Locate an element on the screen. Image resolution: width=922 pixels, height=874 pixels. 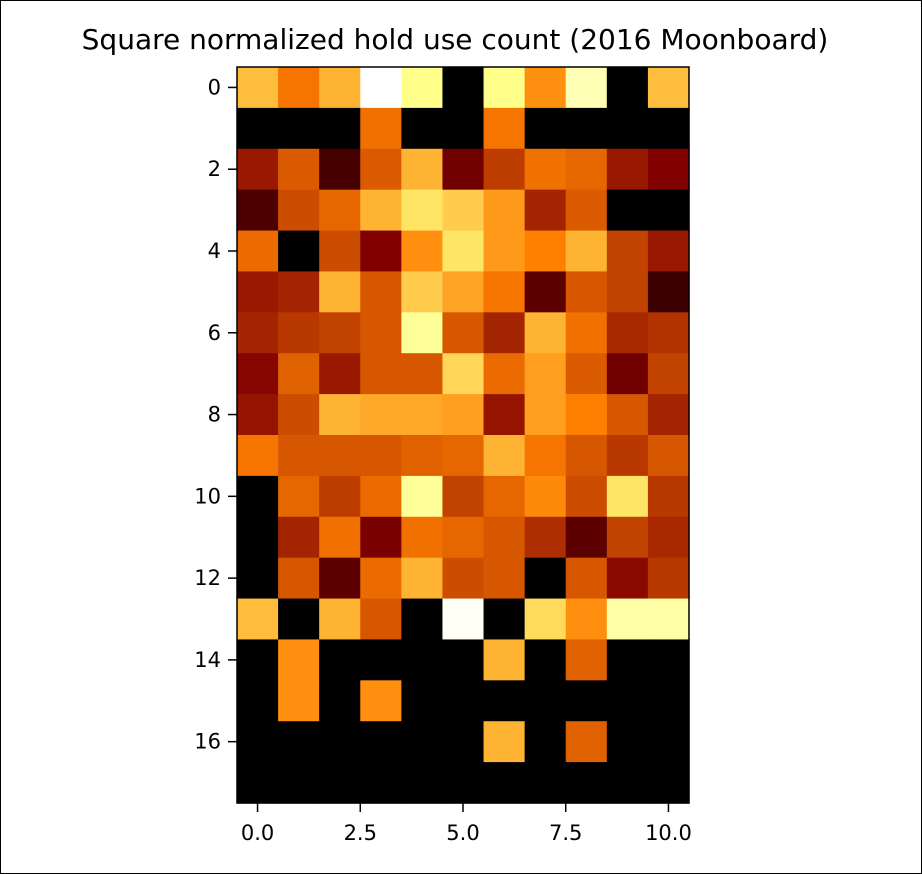
heatmap-cell-r8-c8 is located at coordinates (586, 415).